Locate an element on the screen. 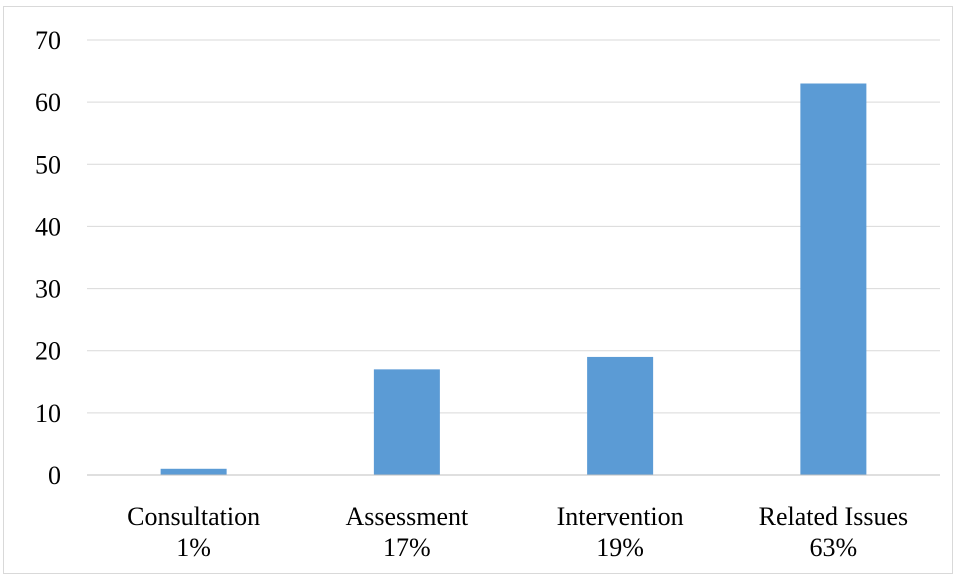 The height and width of the screenshot is (580, 958). category-percent: 19% is located at coordinates (620, 547).